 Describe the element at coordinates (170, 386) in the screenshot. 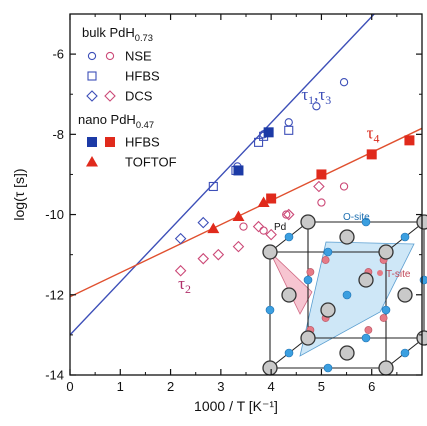

I see `x-tick-label-2: 2` at that location.